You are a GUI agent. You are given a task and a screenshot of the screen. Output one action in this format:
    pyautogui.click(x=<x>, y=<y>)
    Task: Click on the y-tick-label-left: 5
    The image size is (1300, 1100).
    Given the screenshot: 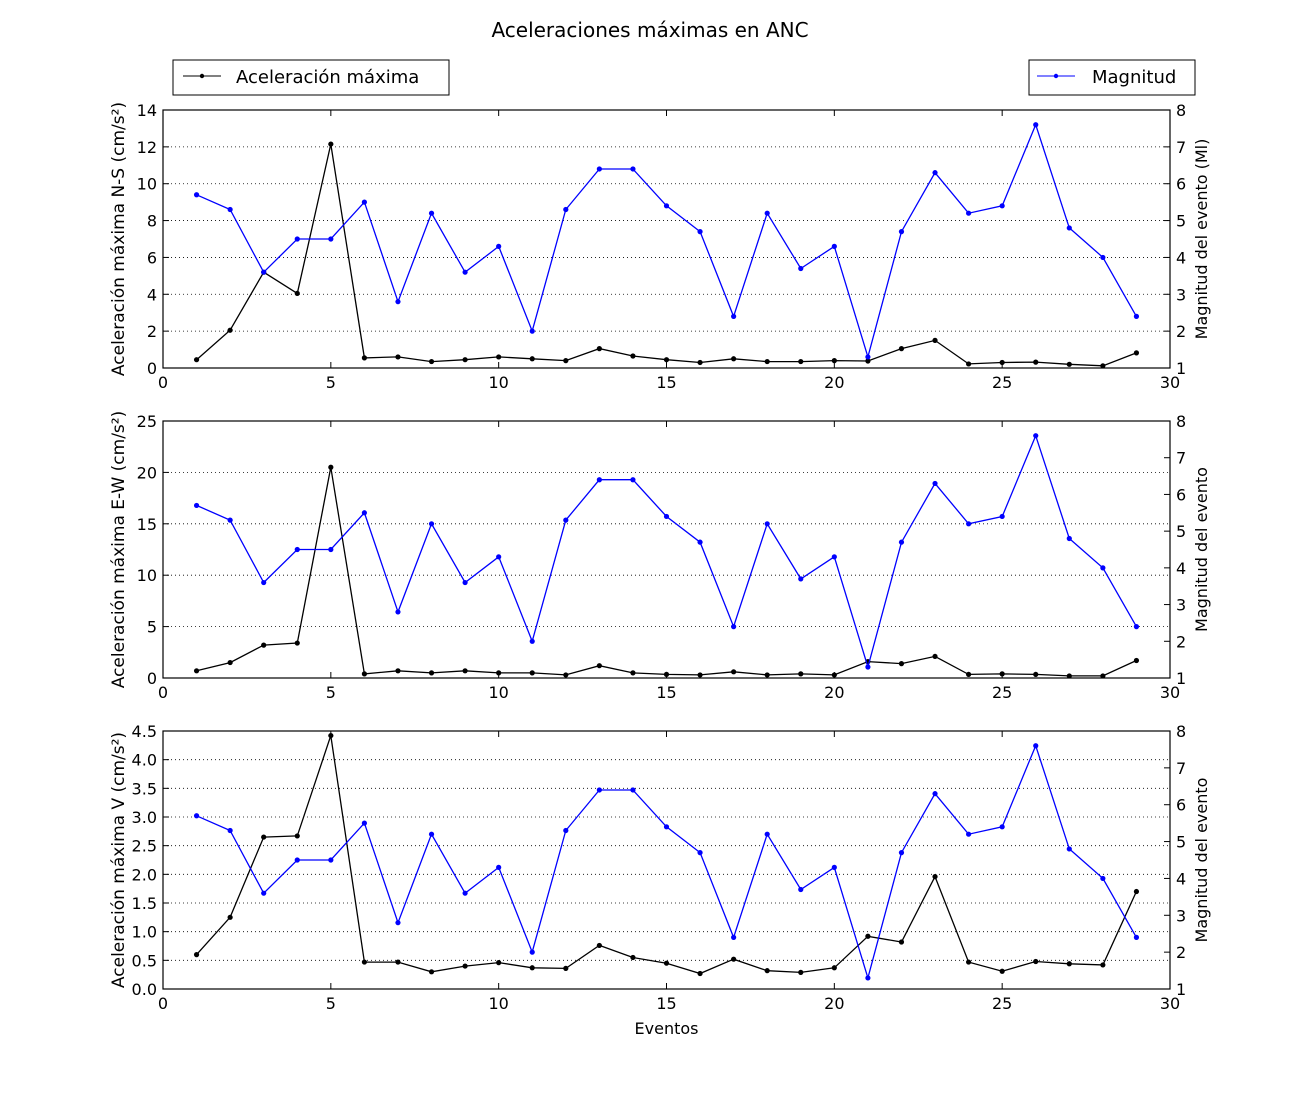 What is the action you would take?
    pyautogui.click(x=152, y=627)
    